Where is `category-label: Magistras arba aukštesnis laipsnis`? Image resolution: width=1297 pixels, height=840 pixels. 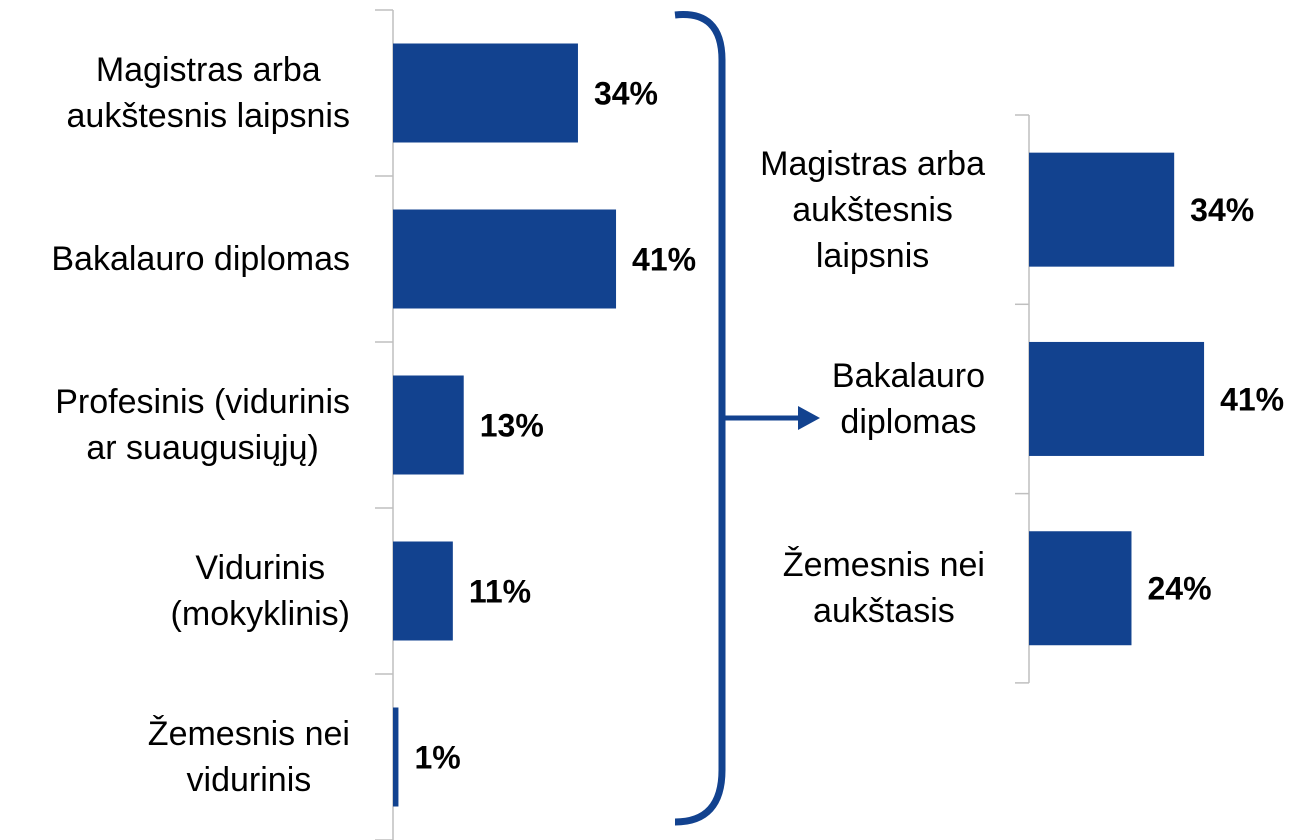 category-label: Magistras arba aukštesnis laipsnis is located at coordinates (175, 93).